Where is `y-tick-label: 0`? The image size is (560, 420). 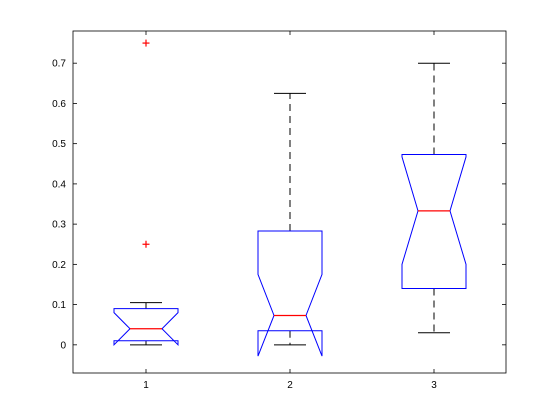
y-tick-label: 0 is located at coordinates (63, 345).